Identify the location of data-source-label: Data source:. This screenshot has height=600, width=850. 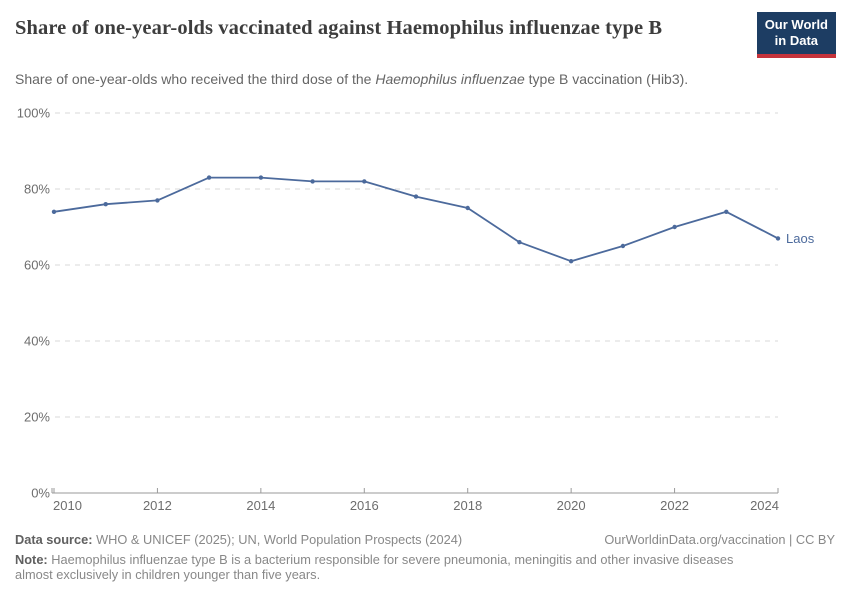
(54, 539).